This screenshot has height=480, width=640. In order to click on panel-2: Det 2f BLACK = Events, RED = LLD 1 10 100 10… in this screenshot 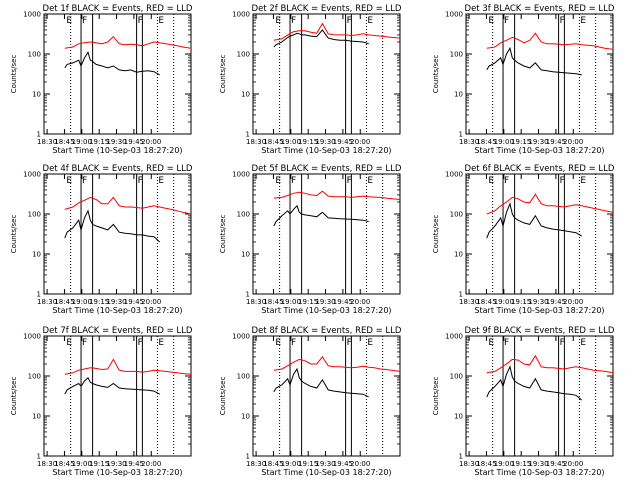, I will do `click(310, 79)`.